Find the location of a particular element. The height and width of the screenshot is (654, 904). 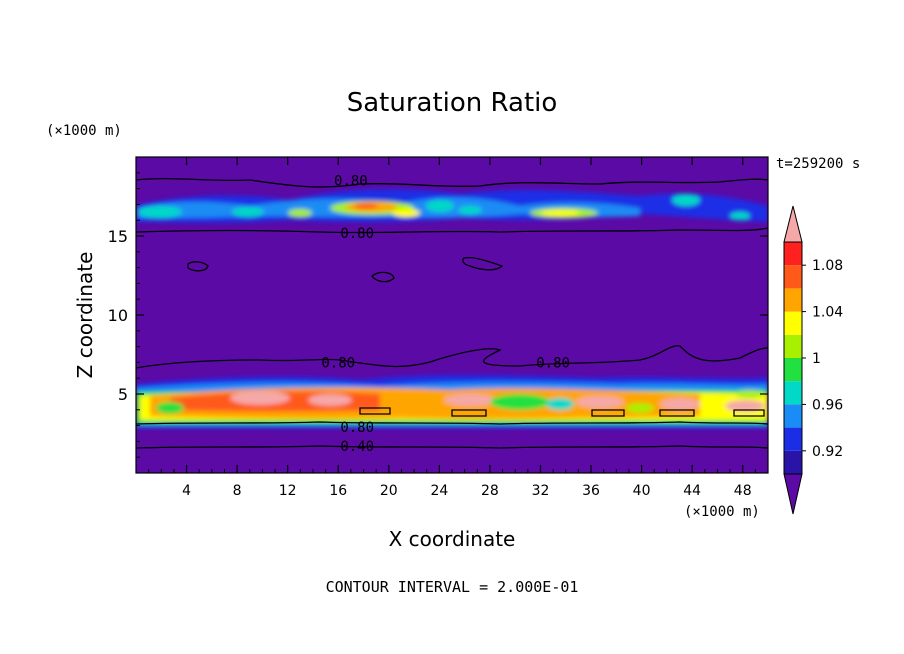

colorbar-max-arrow is located at coordinates (793, 224).